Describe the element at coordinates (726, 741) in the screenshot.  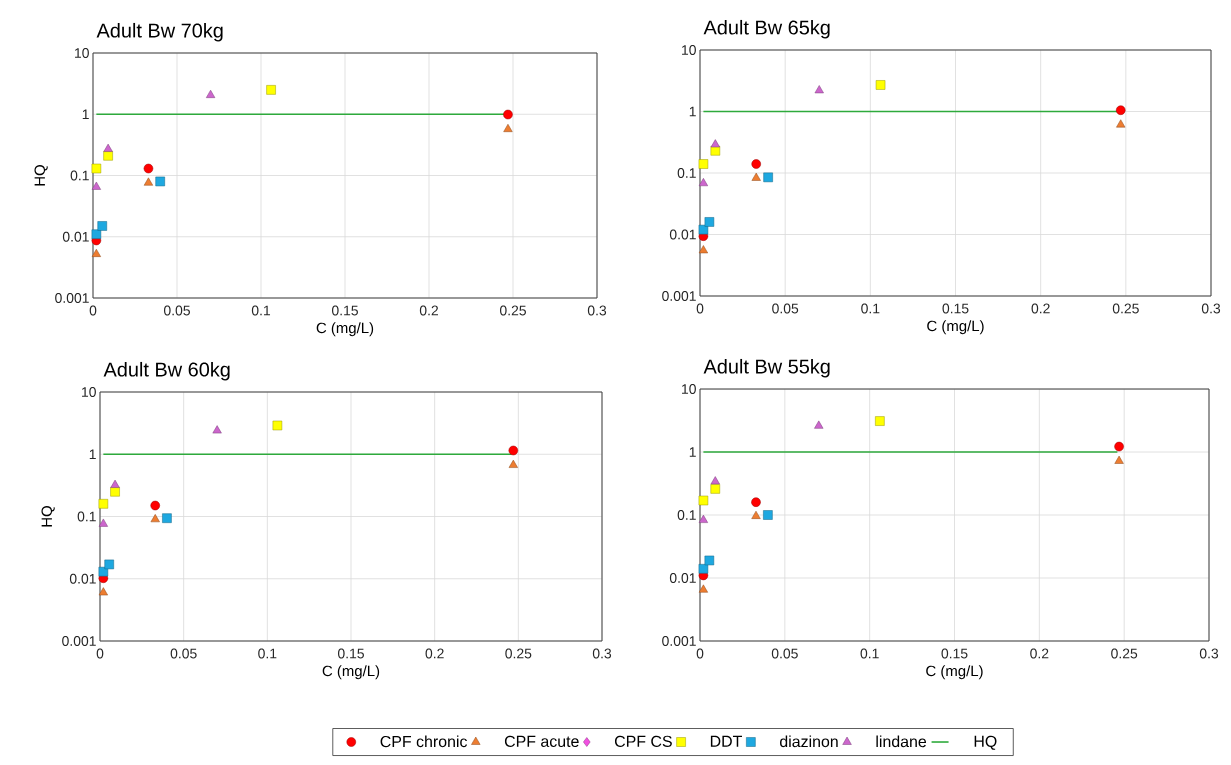
I see `legend-label: DDT` at that location.